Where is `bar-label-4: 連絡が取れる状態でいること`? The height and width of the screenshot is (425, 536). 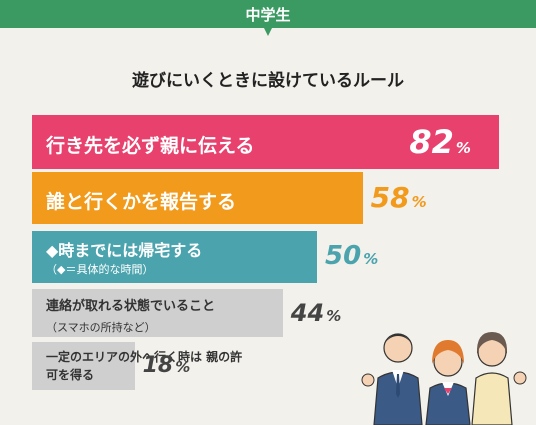
bar-label-4: 連絡が取れる状態でいること is located at coordinates (131, 306).